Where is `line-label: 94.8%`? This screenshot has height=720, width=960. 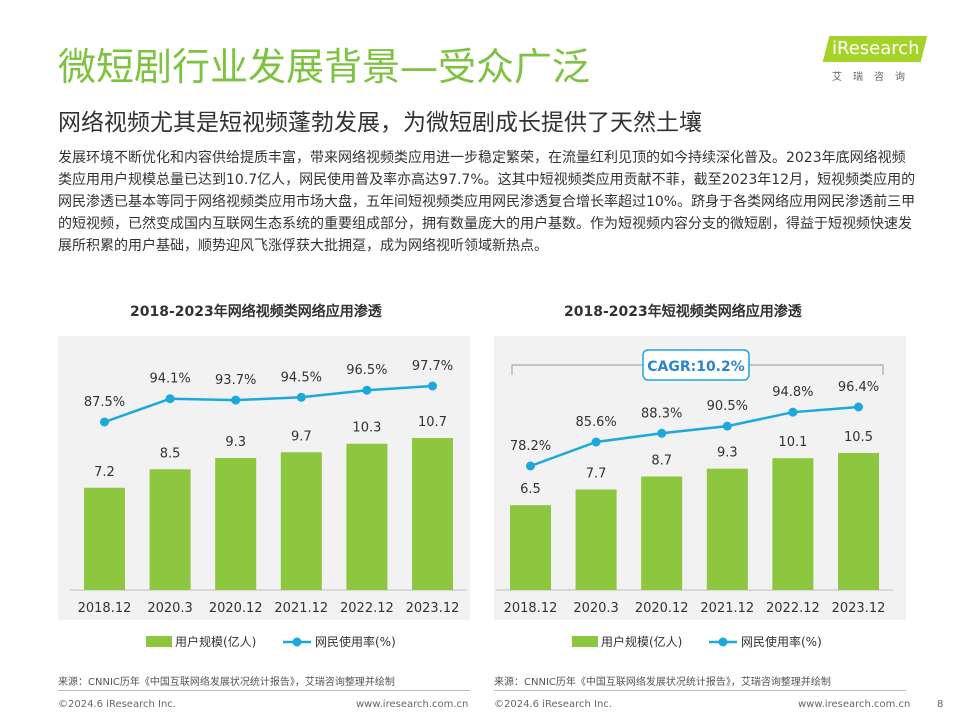 line-label: 94.8% is located at coordinates (792, 392).